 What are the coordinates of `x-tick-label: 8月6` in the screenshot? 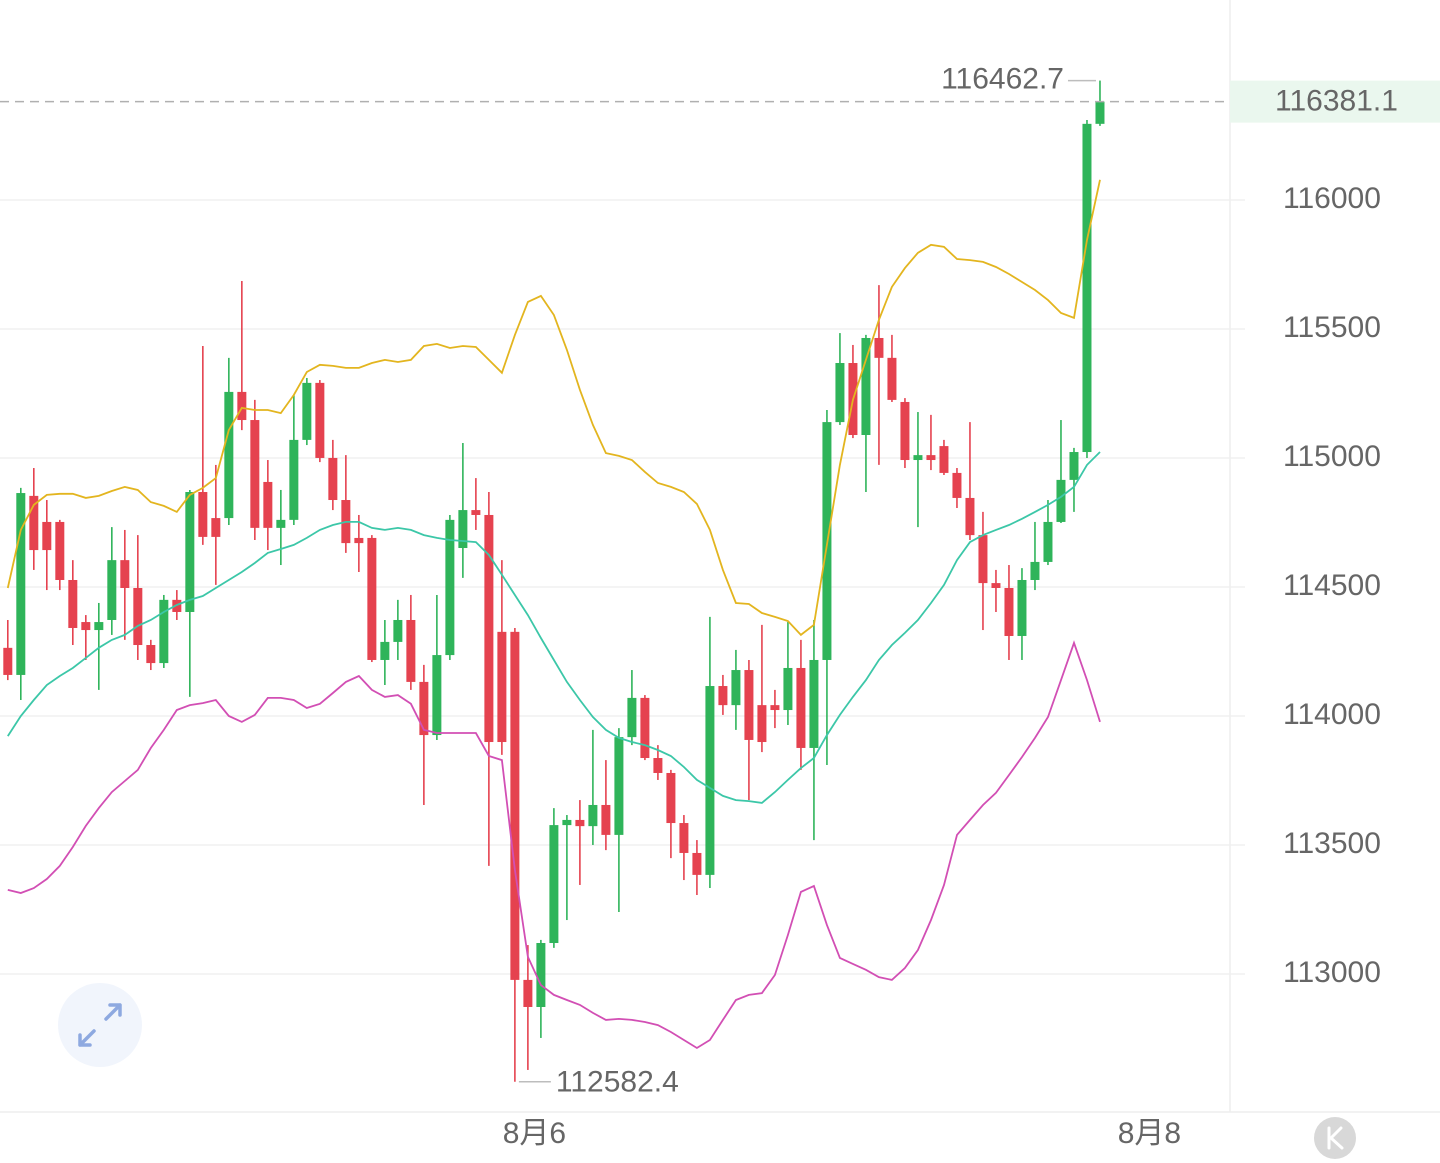 It's located at (534, 1133).